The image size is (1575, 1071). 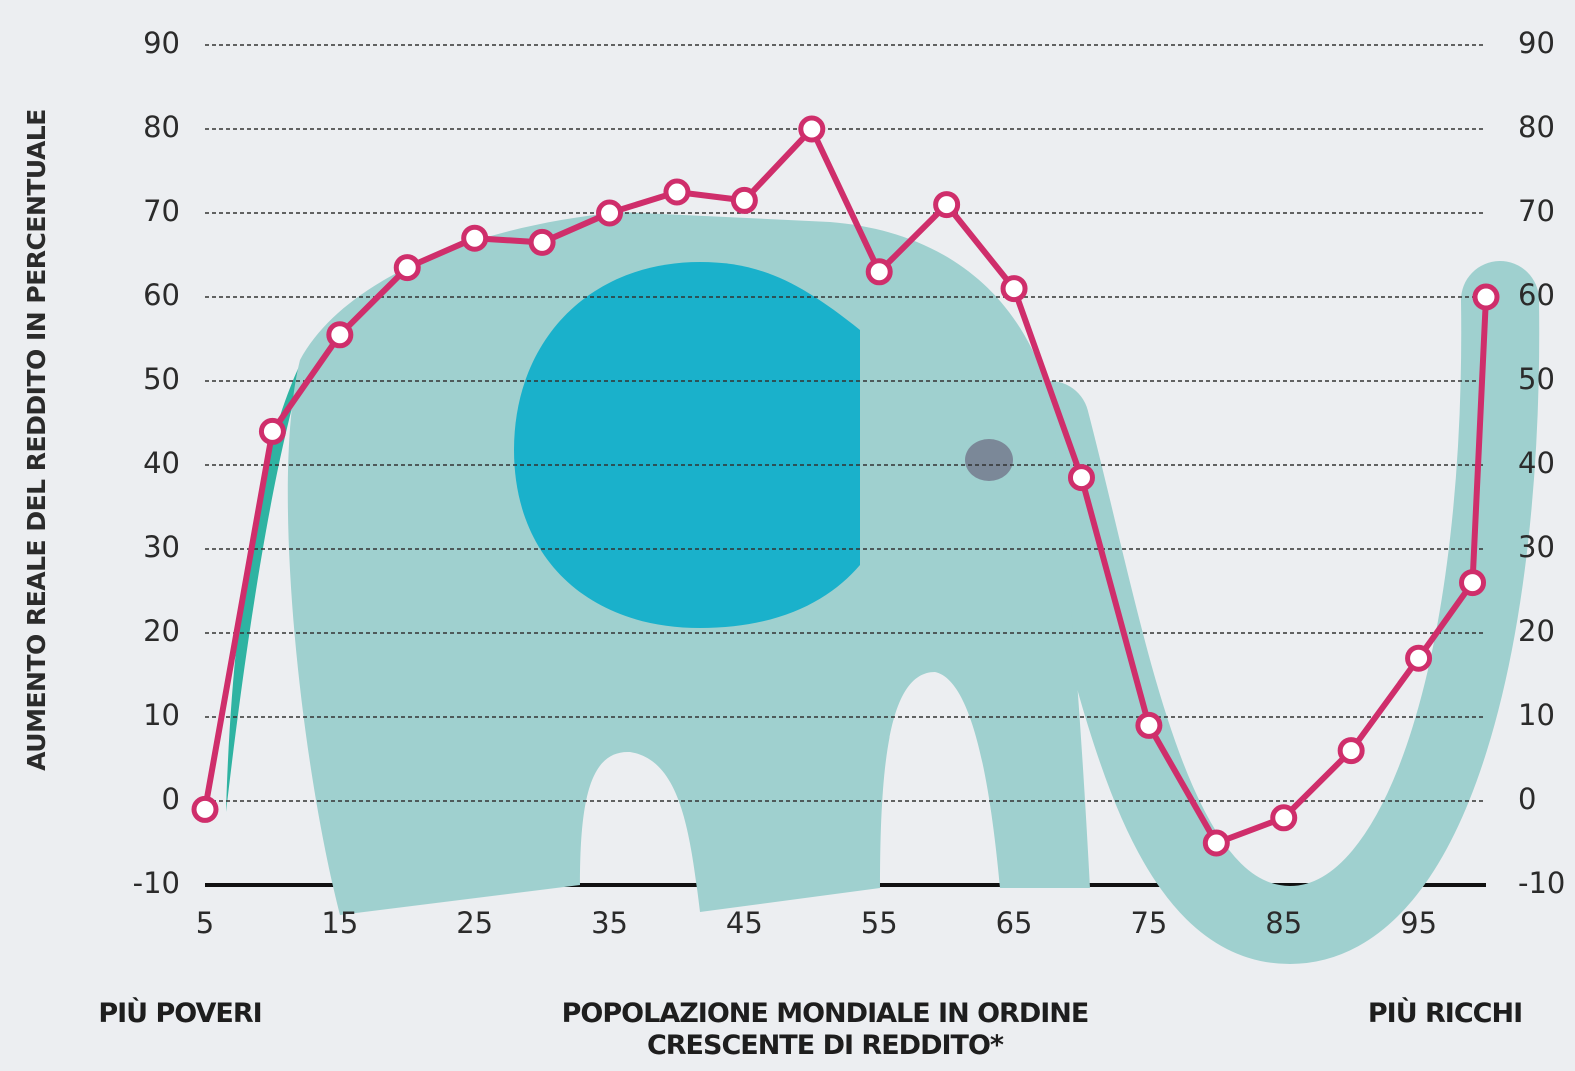 What do you see at coordinates (687, 445) in the screenshot?
I see `elephant-ear` at bounding box center [687, 445].